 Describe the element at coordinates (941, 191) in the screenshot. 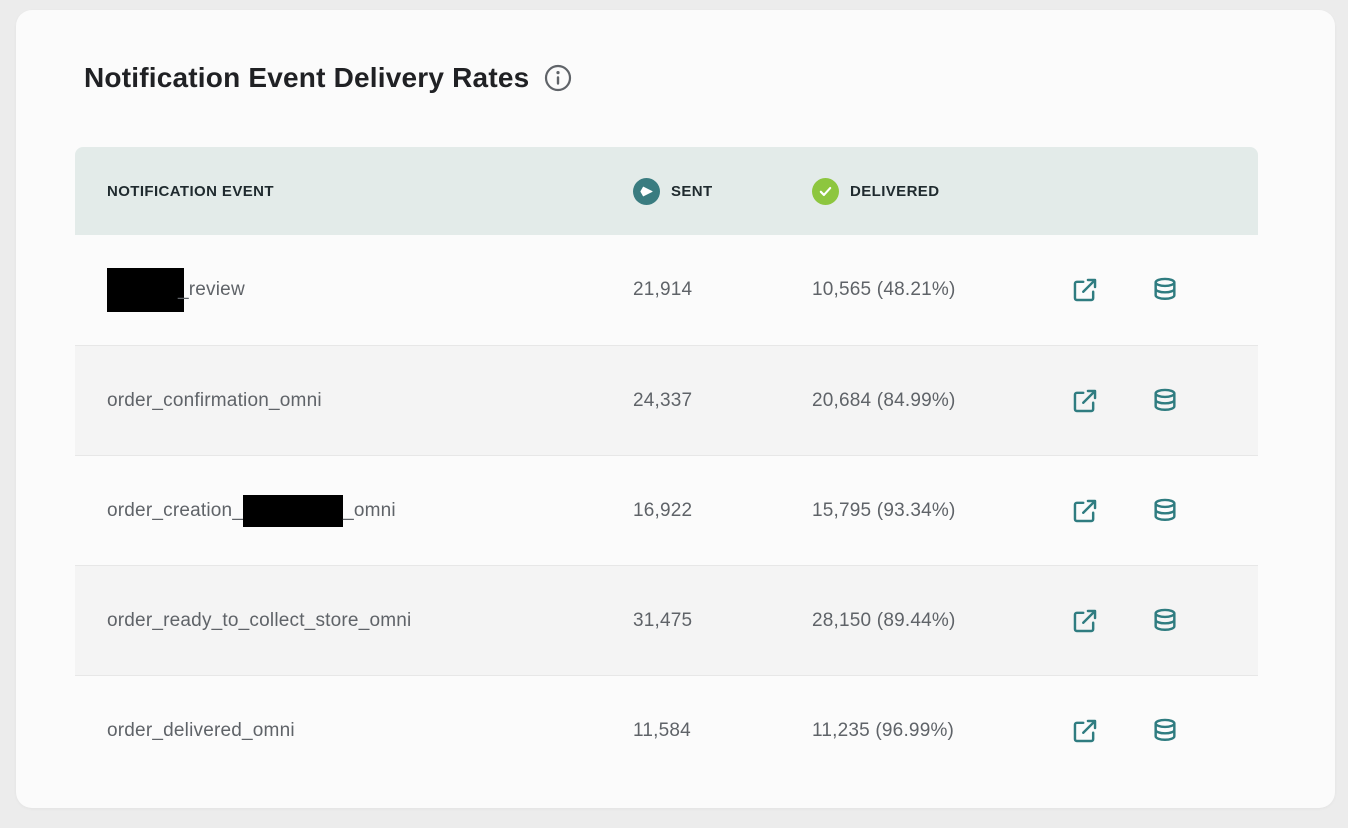

I see `column-header-delivered: DELIVERED` at that location.